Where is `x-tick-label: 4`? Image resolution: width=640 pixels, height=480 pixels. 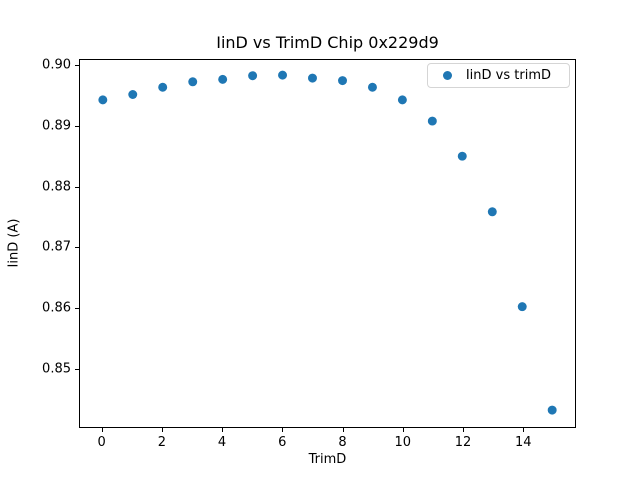
x-tick-label: 4 is located at coordinates (222, 442).